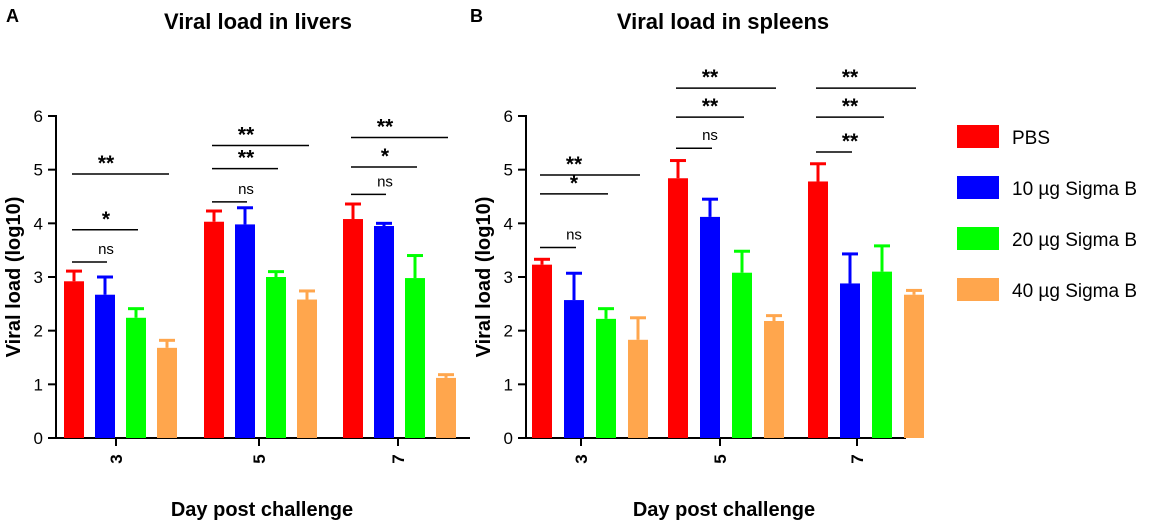 The height and width of the screenshot is (528, 1170). What do you see at coordinates (1074, 240) in the screenshot?
I see `legend-label: 20 µg Sigma B` at bounding box center [1074, 240].